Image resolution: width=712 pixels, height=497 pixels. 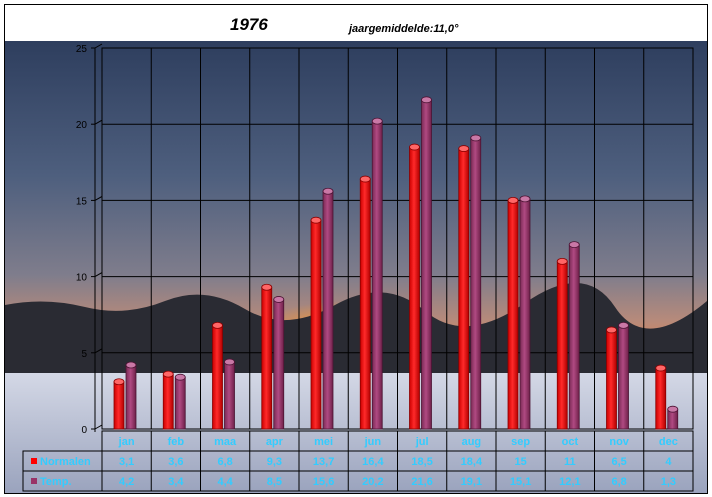 I want to click on data-label: 13,7, so click(x=323, y=462).